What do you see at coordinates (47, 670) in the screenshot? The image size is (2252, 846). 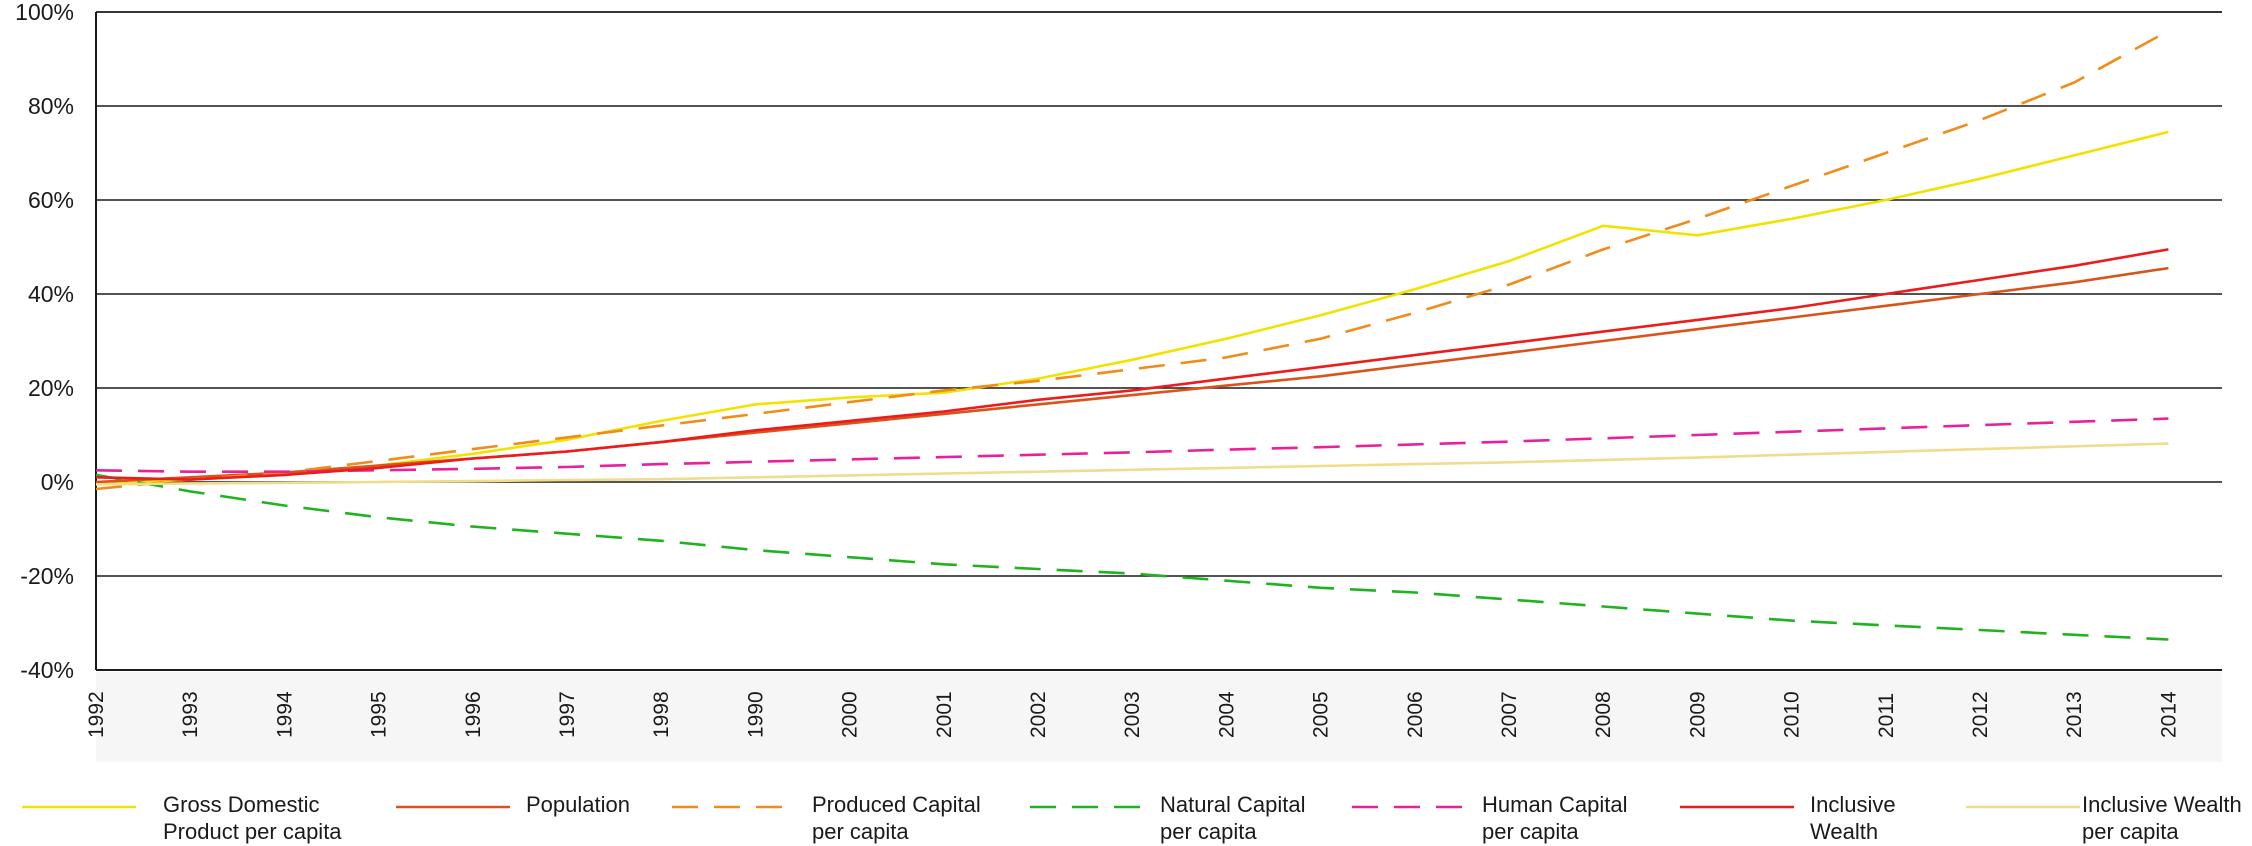 I see `y-tick-label: -40%` at bounding box center [47, 670].